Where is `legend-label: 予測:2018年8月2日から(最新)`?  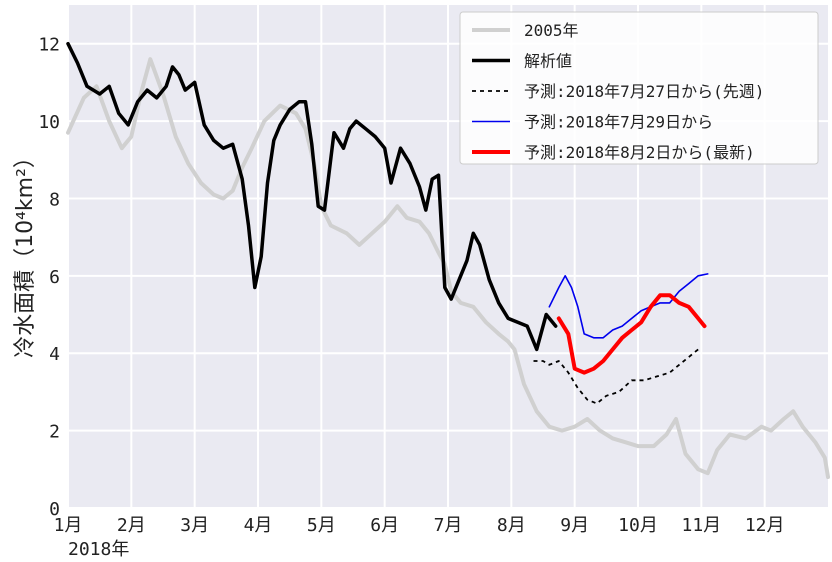 legend-label: 予測:2018年8月2日から(最新) is located at coordinates (639, 152).